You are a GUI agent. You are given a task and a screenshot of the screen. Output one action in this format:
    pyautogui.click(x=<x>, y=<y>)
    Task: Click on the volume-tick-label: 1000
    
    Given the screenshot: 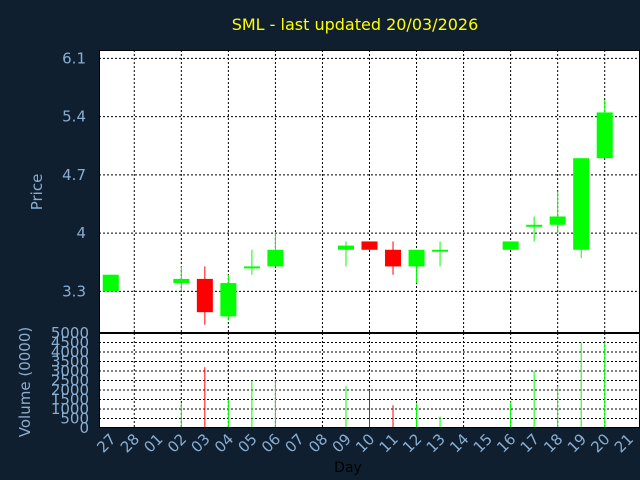 What is the action you would take?
    pyautogui.click(x=70, y=409)
    